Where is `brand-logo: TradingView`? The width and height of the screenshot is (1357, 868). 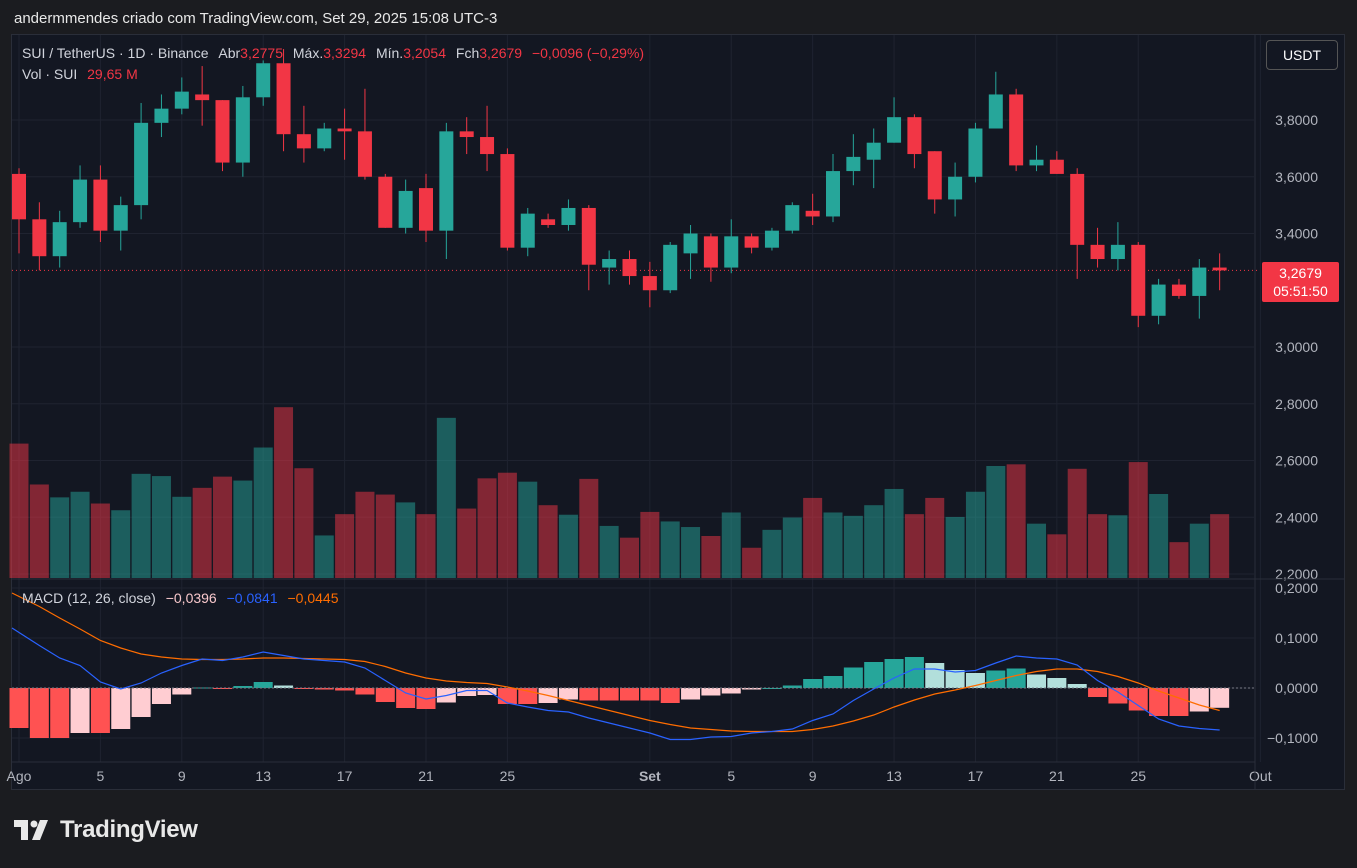 brand-logo: TradingView is located at coordinates (106, 830).